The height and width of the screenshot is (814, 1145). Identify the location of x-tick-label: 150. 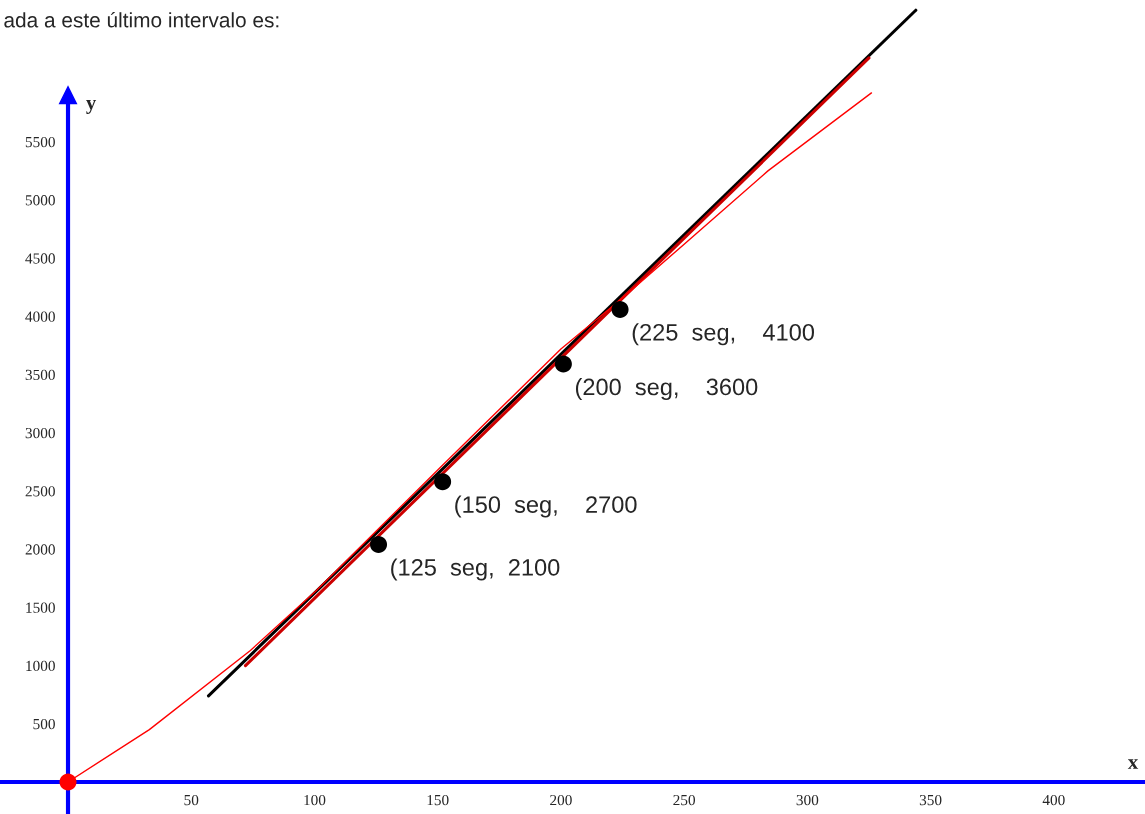
(438, 800).